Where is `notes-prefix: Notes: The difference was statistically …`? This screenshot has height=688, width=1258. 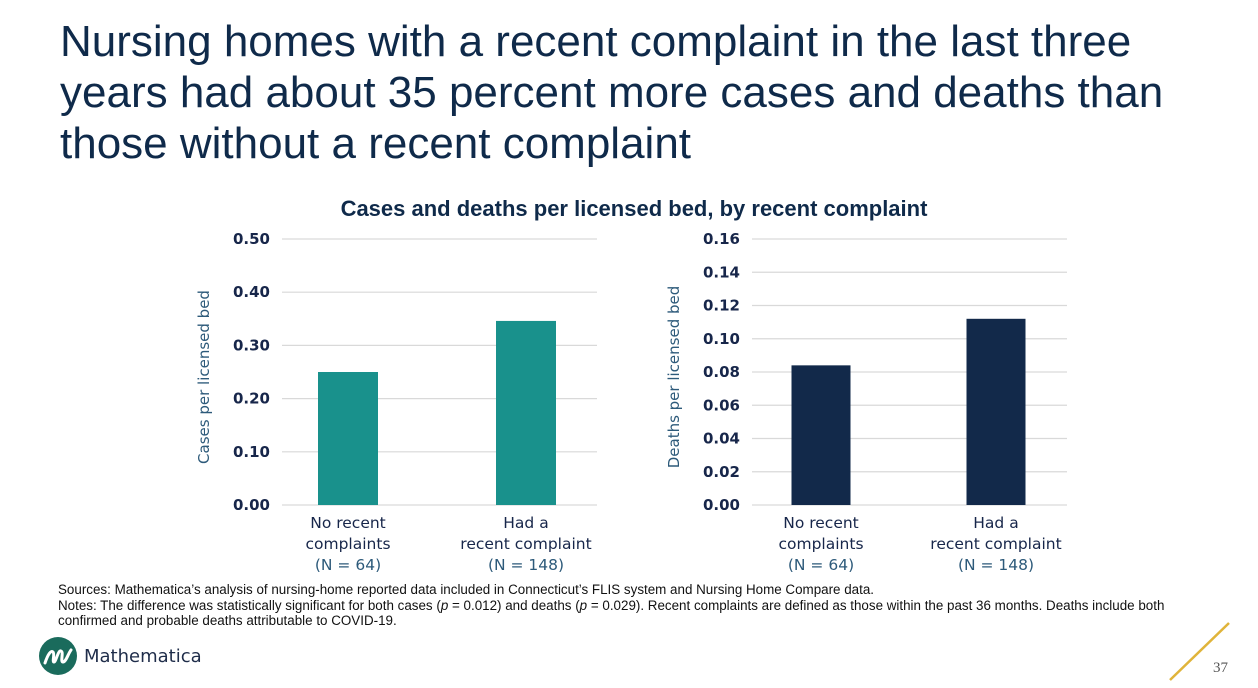 notes-prefix: Notes: The difference was statistically … is located at coordinates (249, 605).